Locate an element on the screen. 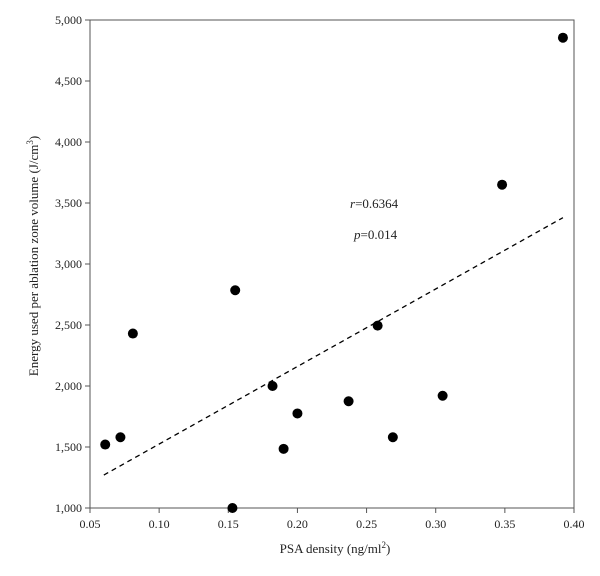 Image resolution: width=600 pixels, height=576 pixels. x-tick-label: 0.15 is located at coordinates (228, 524).